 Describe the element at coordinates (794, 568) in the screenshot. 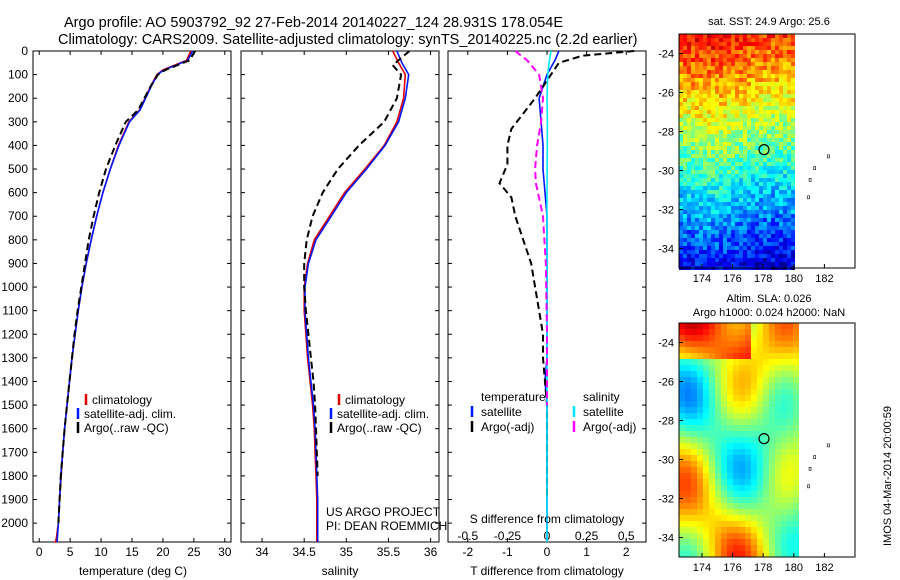

I see `x-tick-label: 180` at that location.